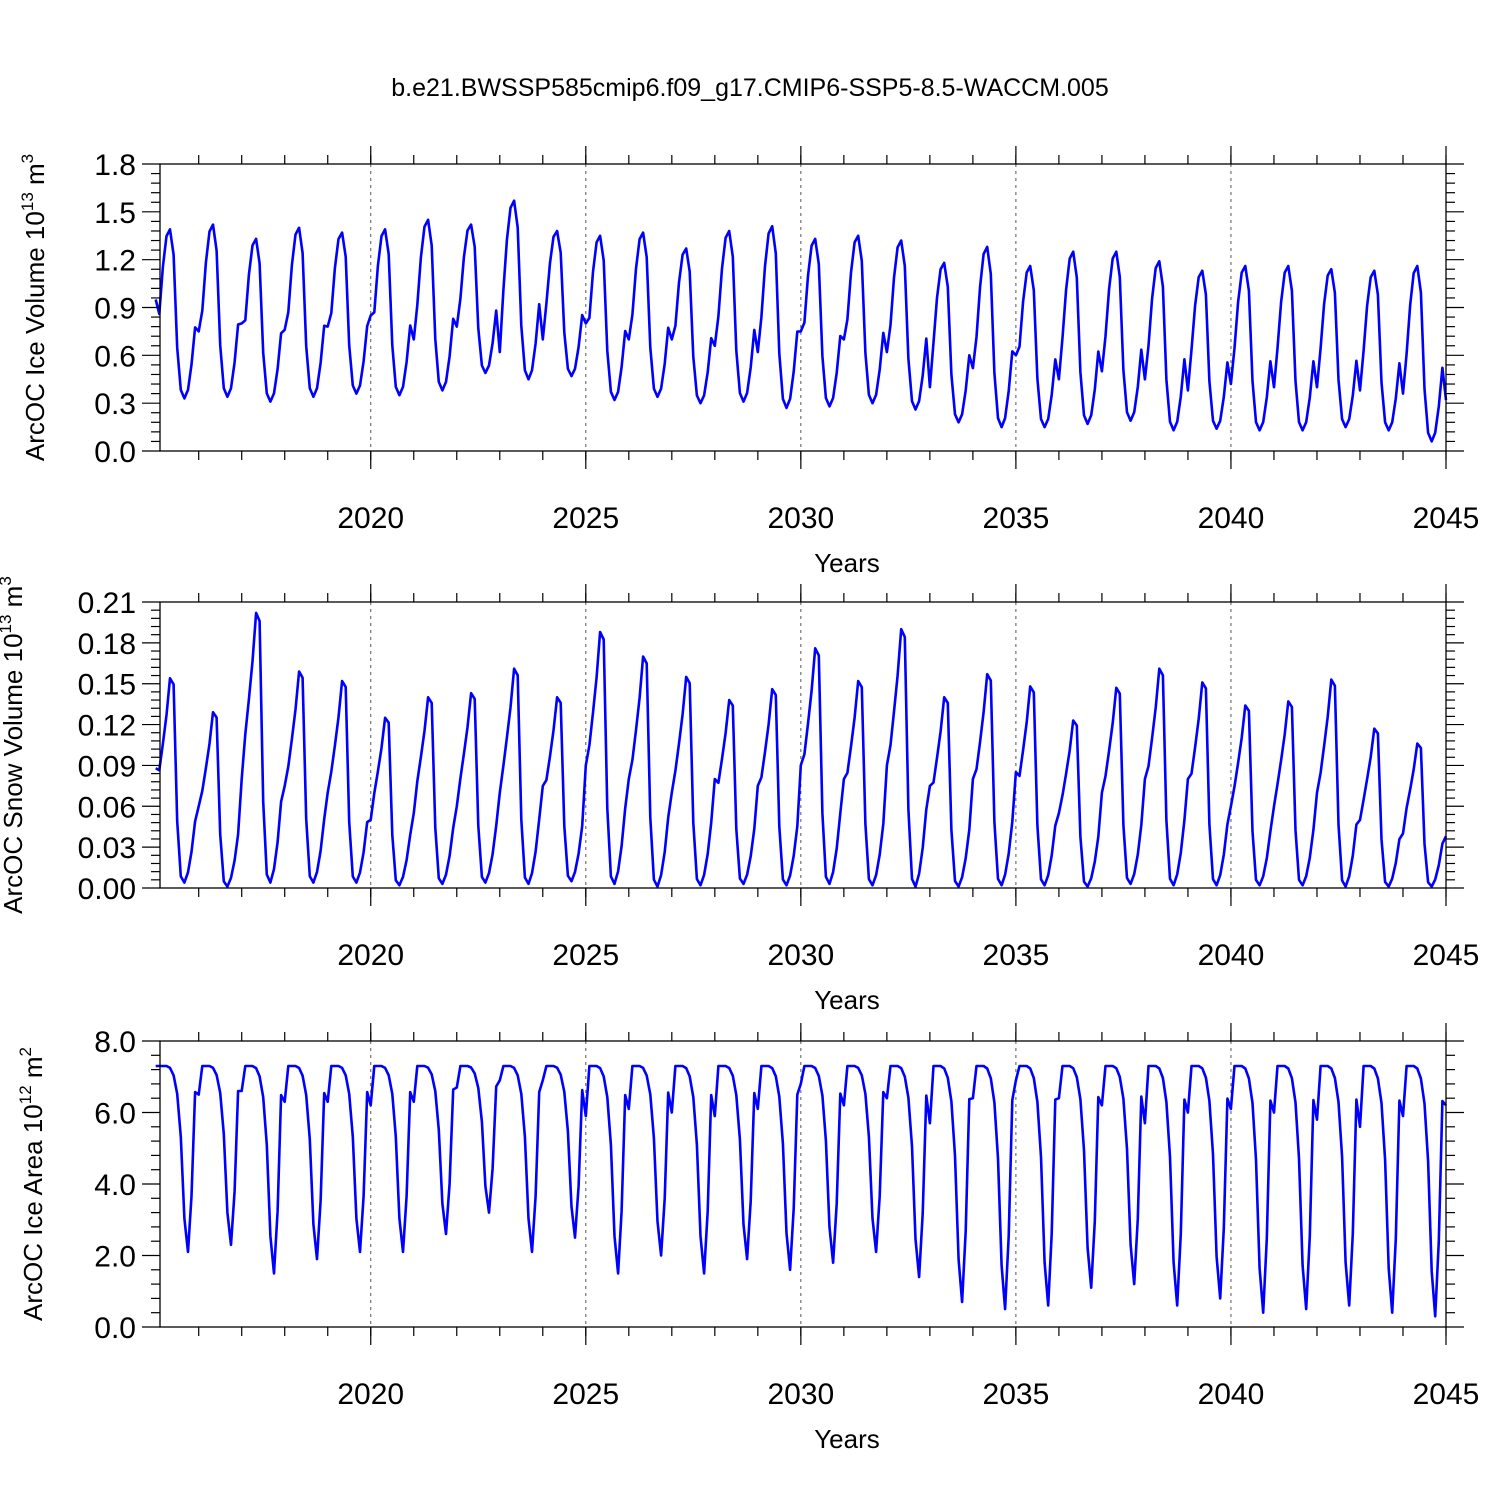 The image size is (1500, 1500). Describe the element at coordinates (107, 807) in the screenshot. I see `y-tick-label: 0.06` at that location.